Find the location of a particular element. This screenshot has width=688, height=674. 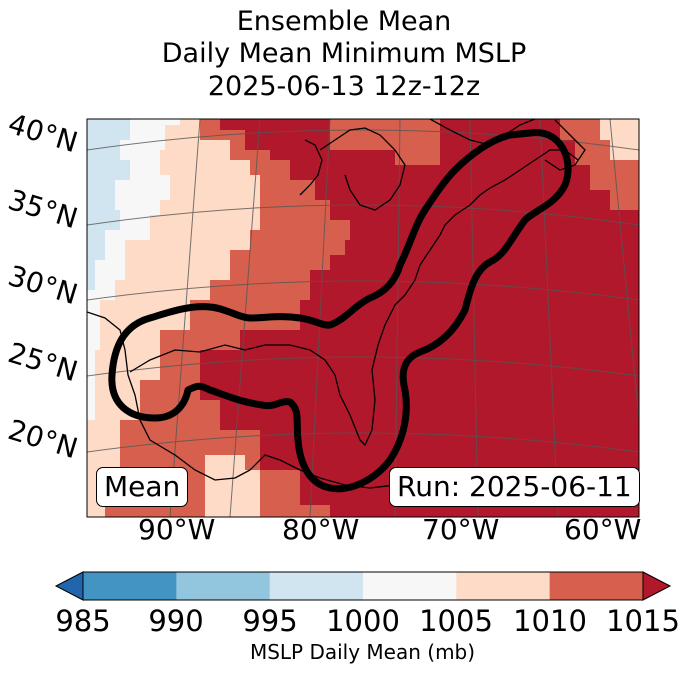

colorbar-tick-1010: 1010 is located at coordinates (550, 621).